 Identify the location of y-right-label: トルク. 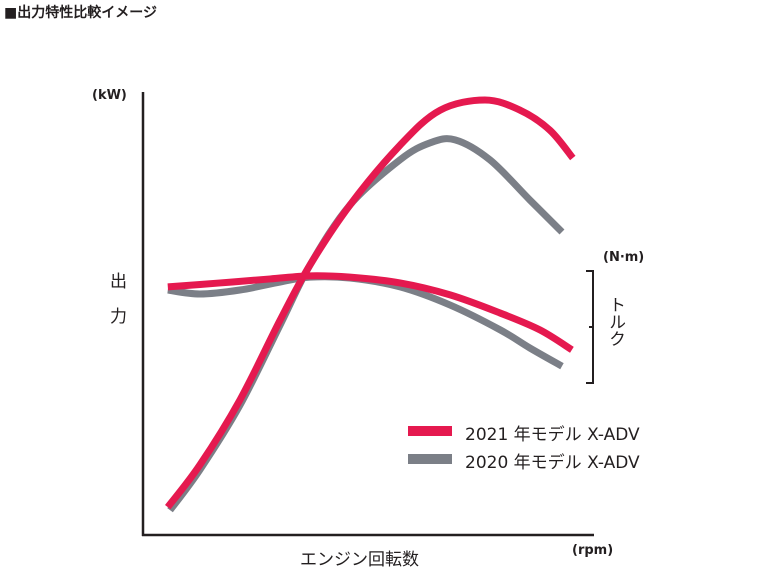
(615, 321).